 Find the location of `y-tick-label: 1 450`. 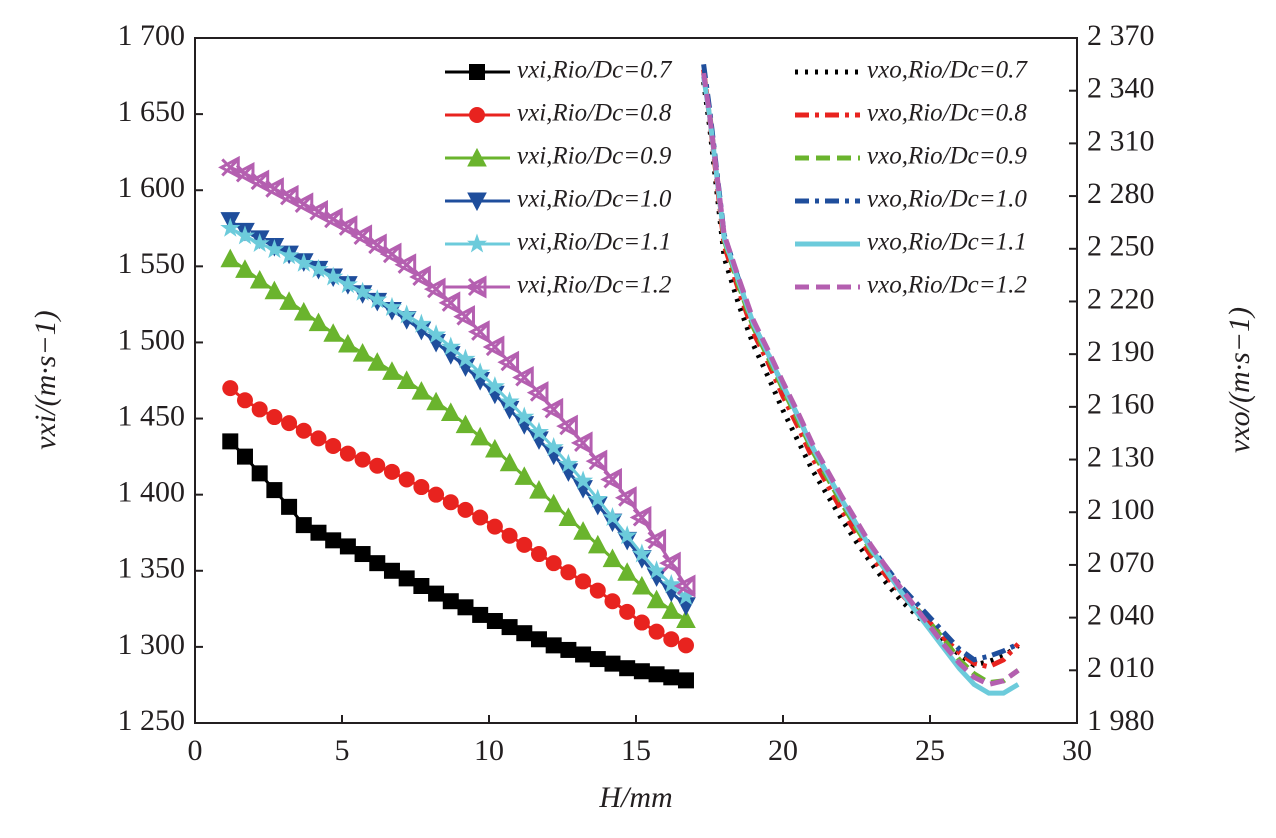

y-tick-label: 1 450 is located at coordinates (152, 415).